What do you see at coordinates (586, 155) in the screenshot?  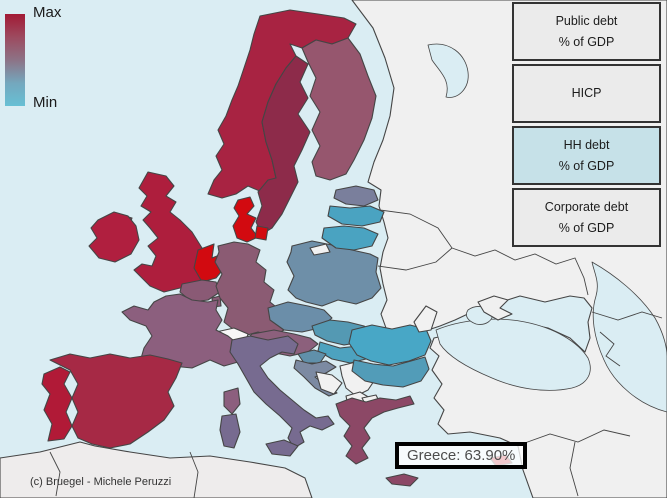 I see `metric-button-hh-debt: HH debt % of GDP` at bounding box center [586, 155].